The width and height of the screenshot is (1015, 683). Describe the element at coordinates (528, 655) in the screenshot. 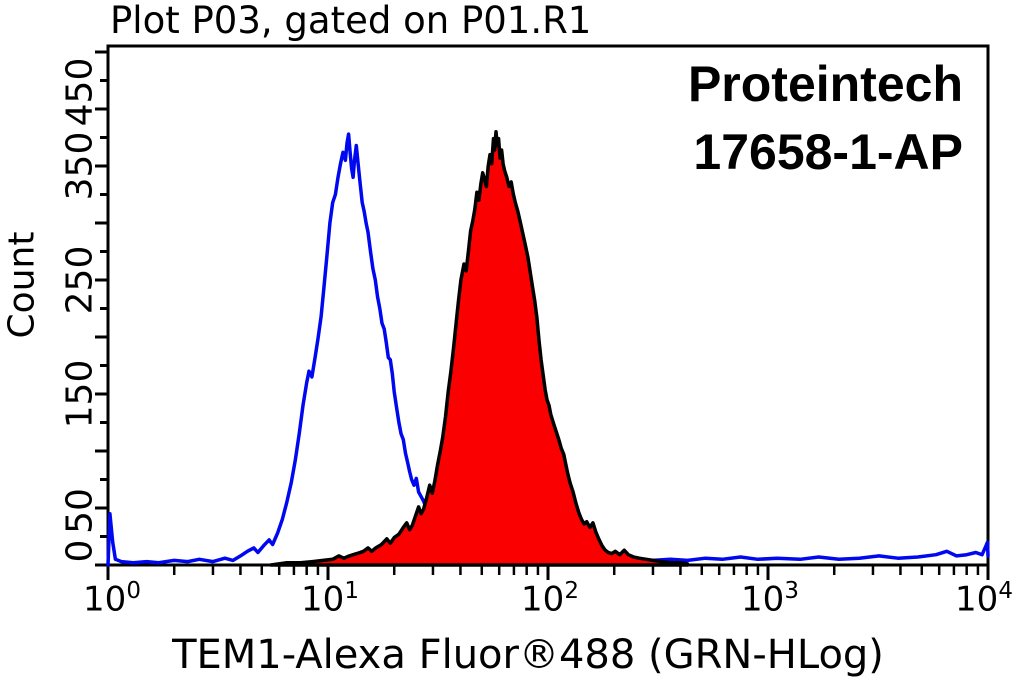

I see `x-axis-title: TEM1-Alexa Fluor®488 (GRN-HLog)` at that location.